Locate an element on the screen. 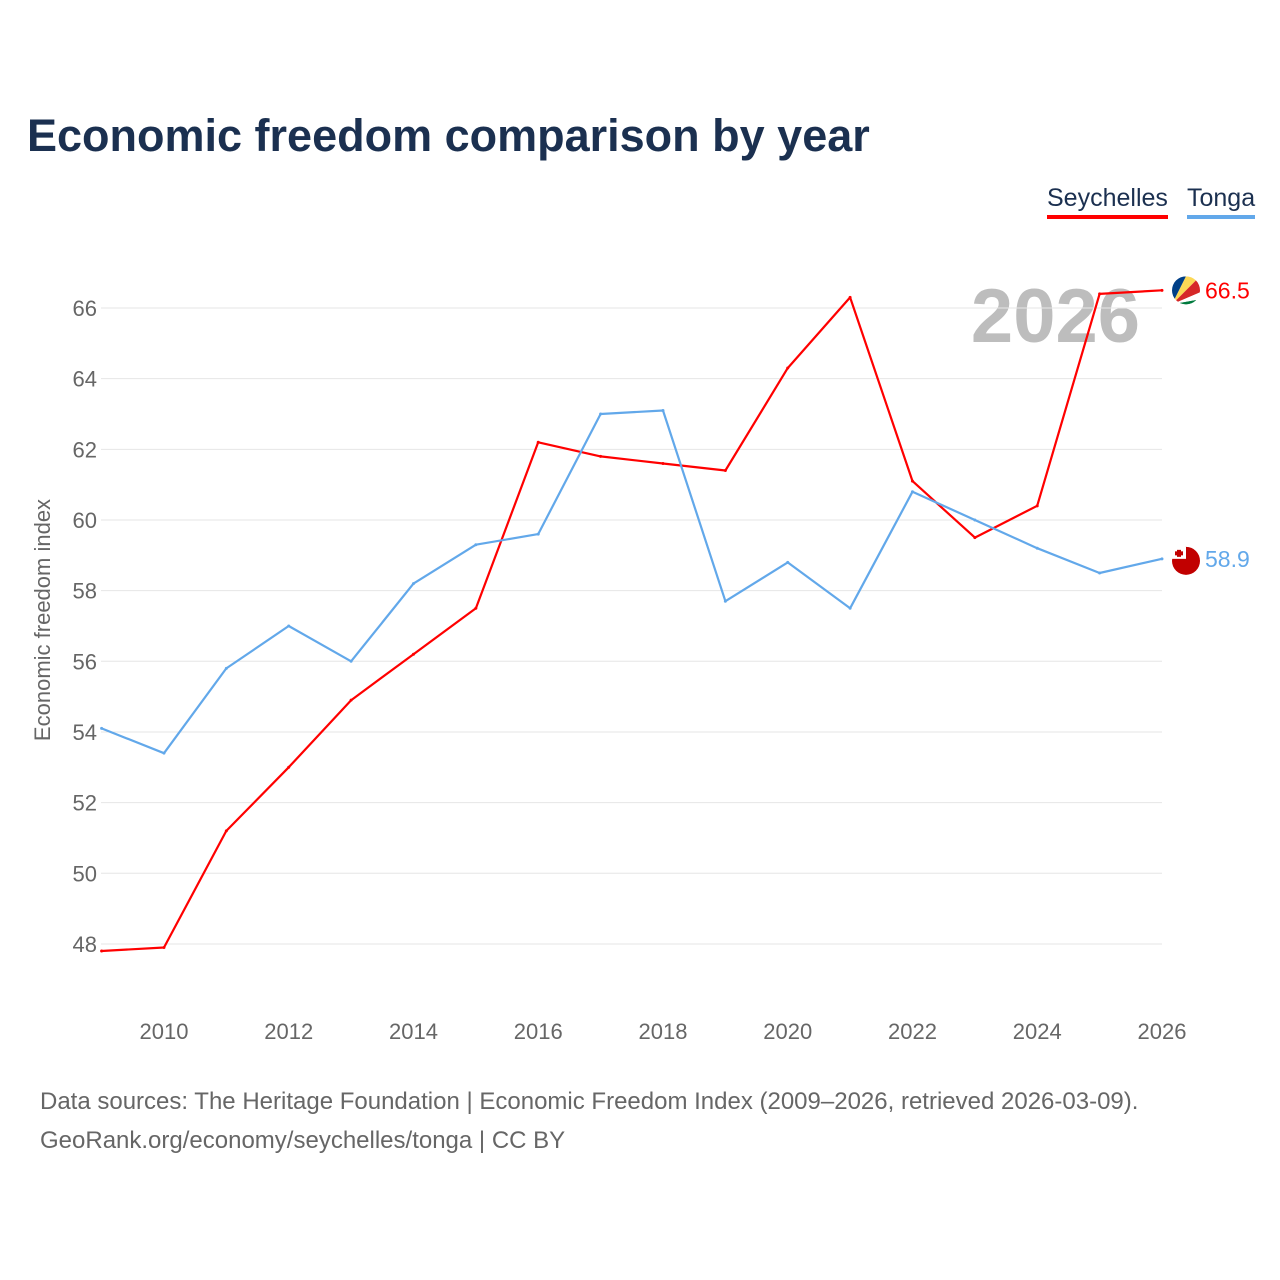 The height and width of the screenshot is (1280, 1280). x-tick-label: 2018 is located at coordinates (662, 1031).